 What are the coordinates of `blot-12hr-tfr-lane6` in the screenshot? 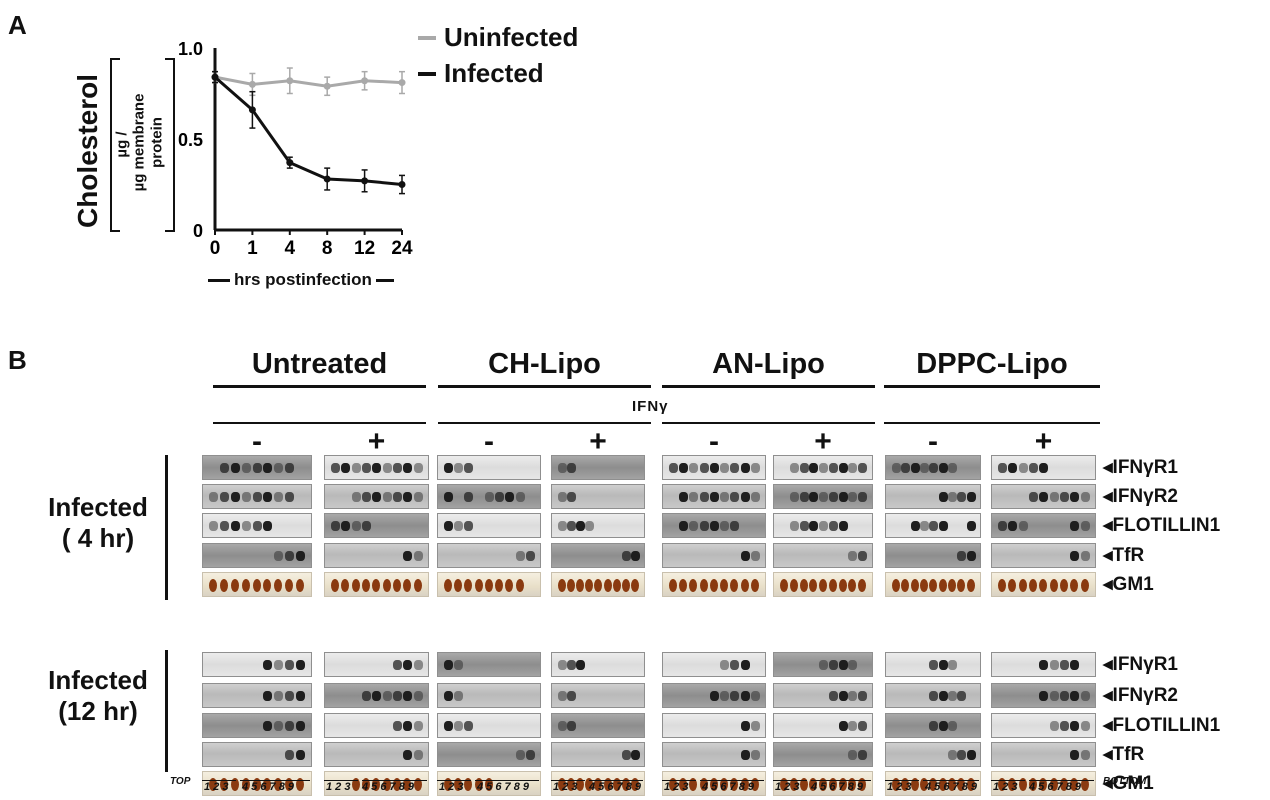 It's located at (823, 754).